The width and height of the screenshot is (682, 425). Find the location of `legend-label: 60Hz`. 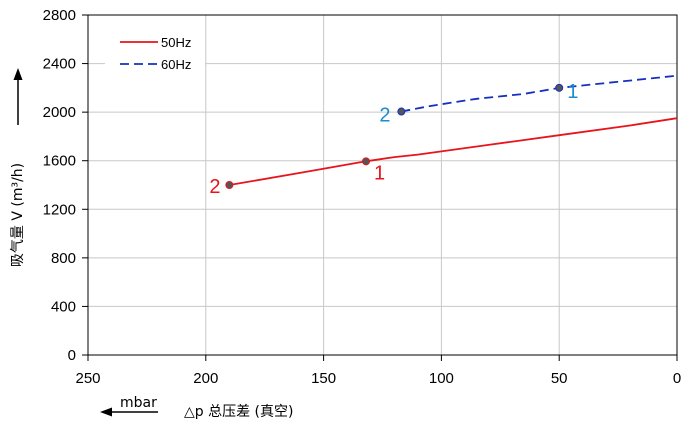

legend-label: 60Hz is located at coordinates (176, 64).